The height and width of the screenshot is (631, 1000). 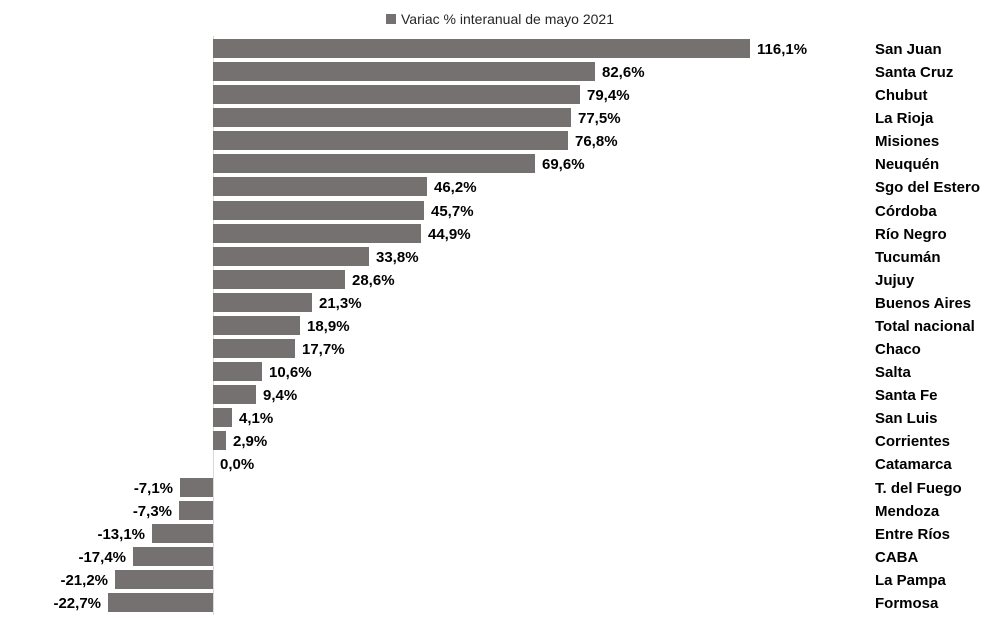 What do you see at coordinates (500, 510) in the screenshot?
I see `bar-row: -7,3% Mendoza` at bounding box center [500, 510].